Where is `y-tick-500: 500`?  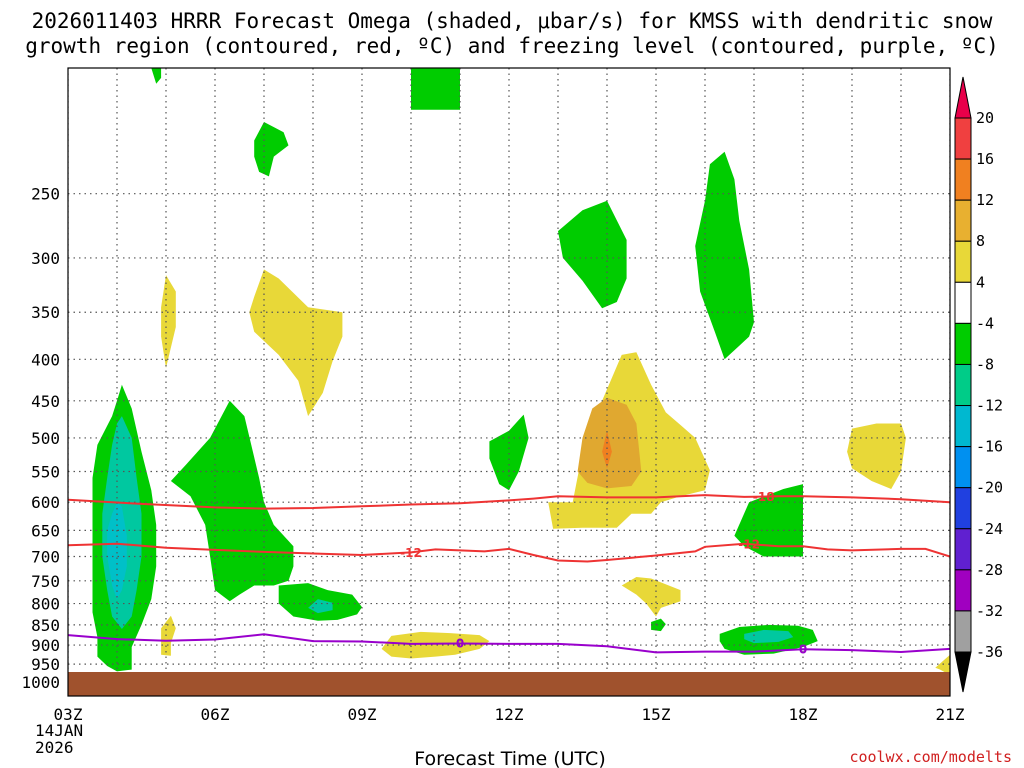 y-tick-500: 500 is located at coordinates (45, 438).